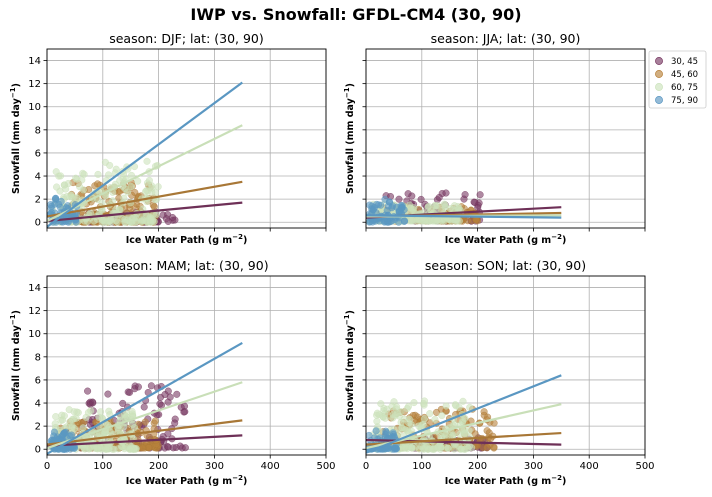 This screenshot has height=497, width=712. What do you see at coordinates (187, 480) in the screenshot?
I see `x-axis-label: Ice Water Path (g m−2)` at bounding box center [187, 480].